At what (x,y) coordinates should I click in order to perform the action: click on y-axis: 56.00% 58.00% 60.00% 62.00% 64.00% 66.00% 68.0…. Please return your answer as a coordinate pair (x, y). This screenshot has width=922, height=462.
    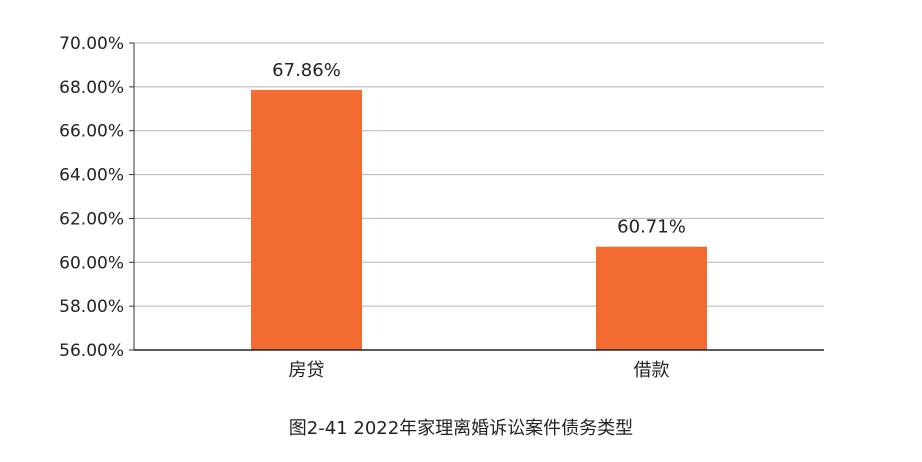
    Looking at the image, I should click on (97, 197).